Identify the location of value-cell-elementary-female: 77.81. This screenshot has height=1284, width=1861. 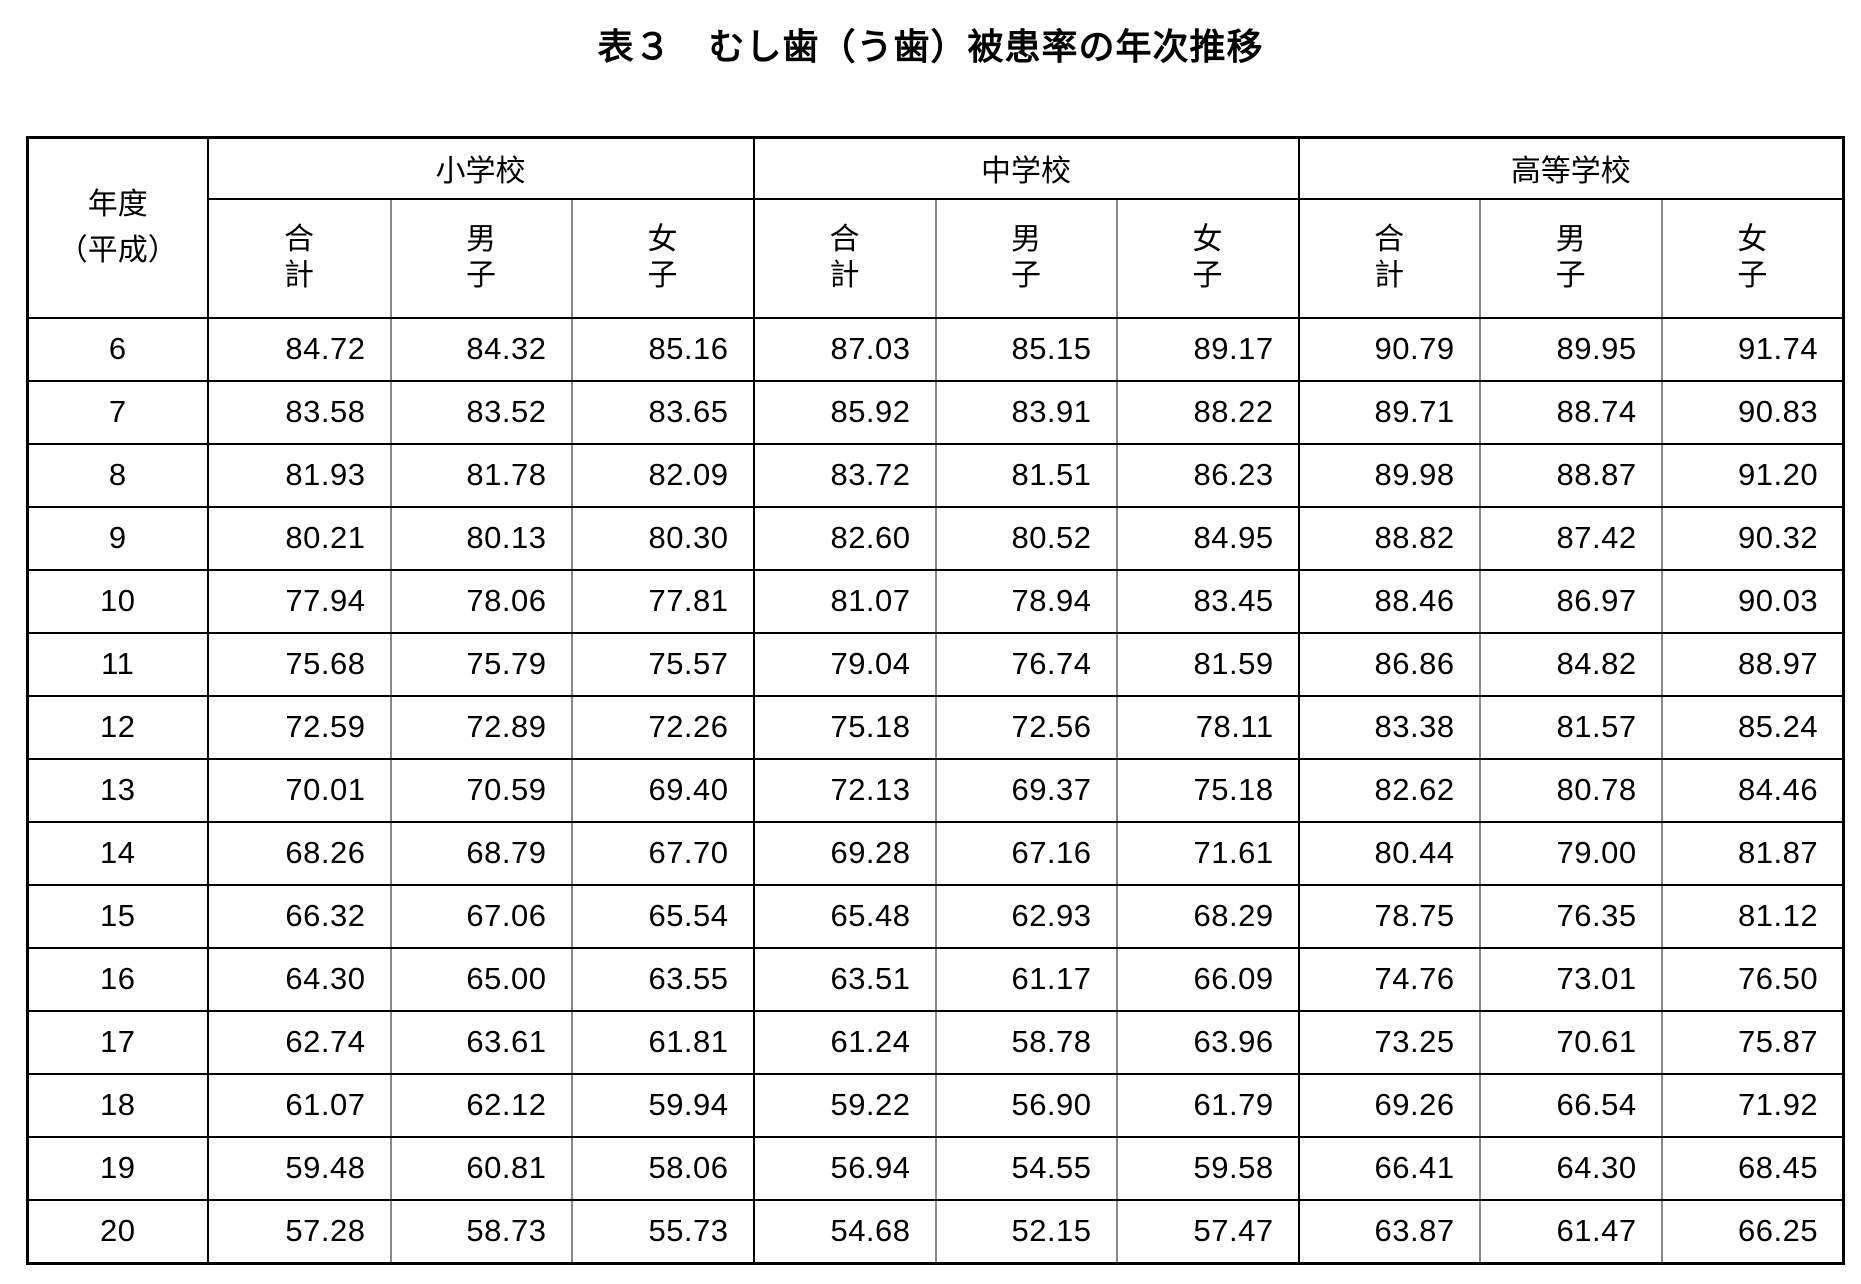
(662, 601).